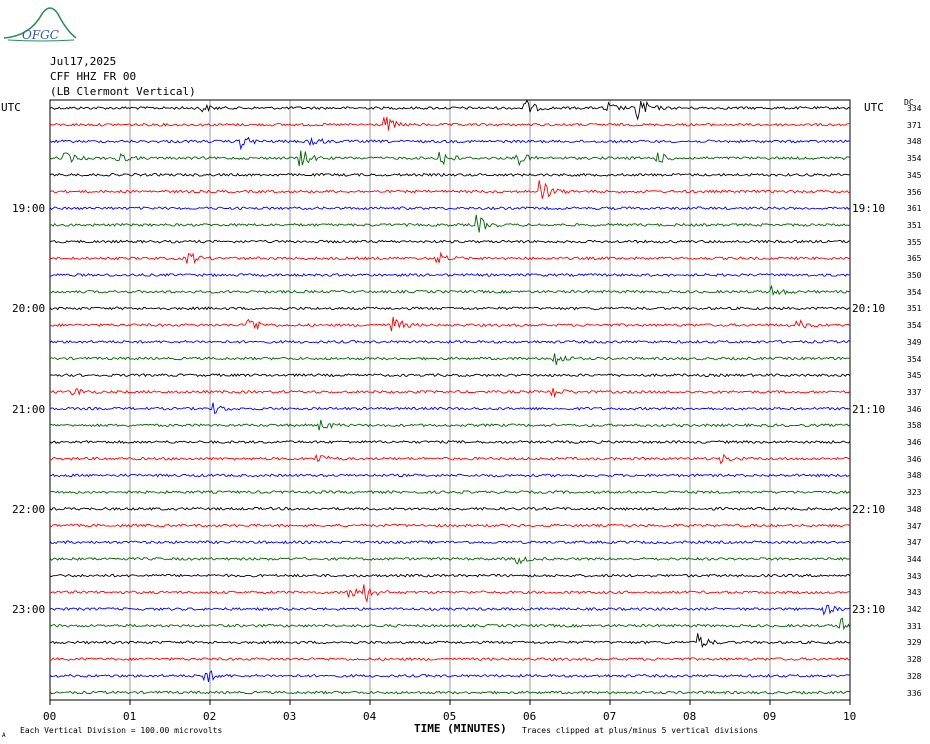 This screenshot has height=744, width=930. I want to click on time-label-left: 19:00, so click(29, 209).